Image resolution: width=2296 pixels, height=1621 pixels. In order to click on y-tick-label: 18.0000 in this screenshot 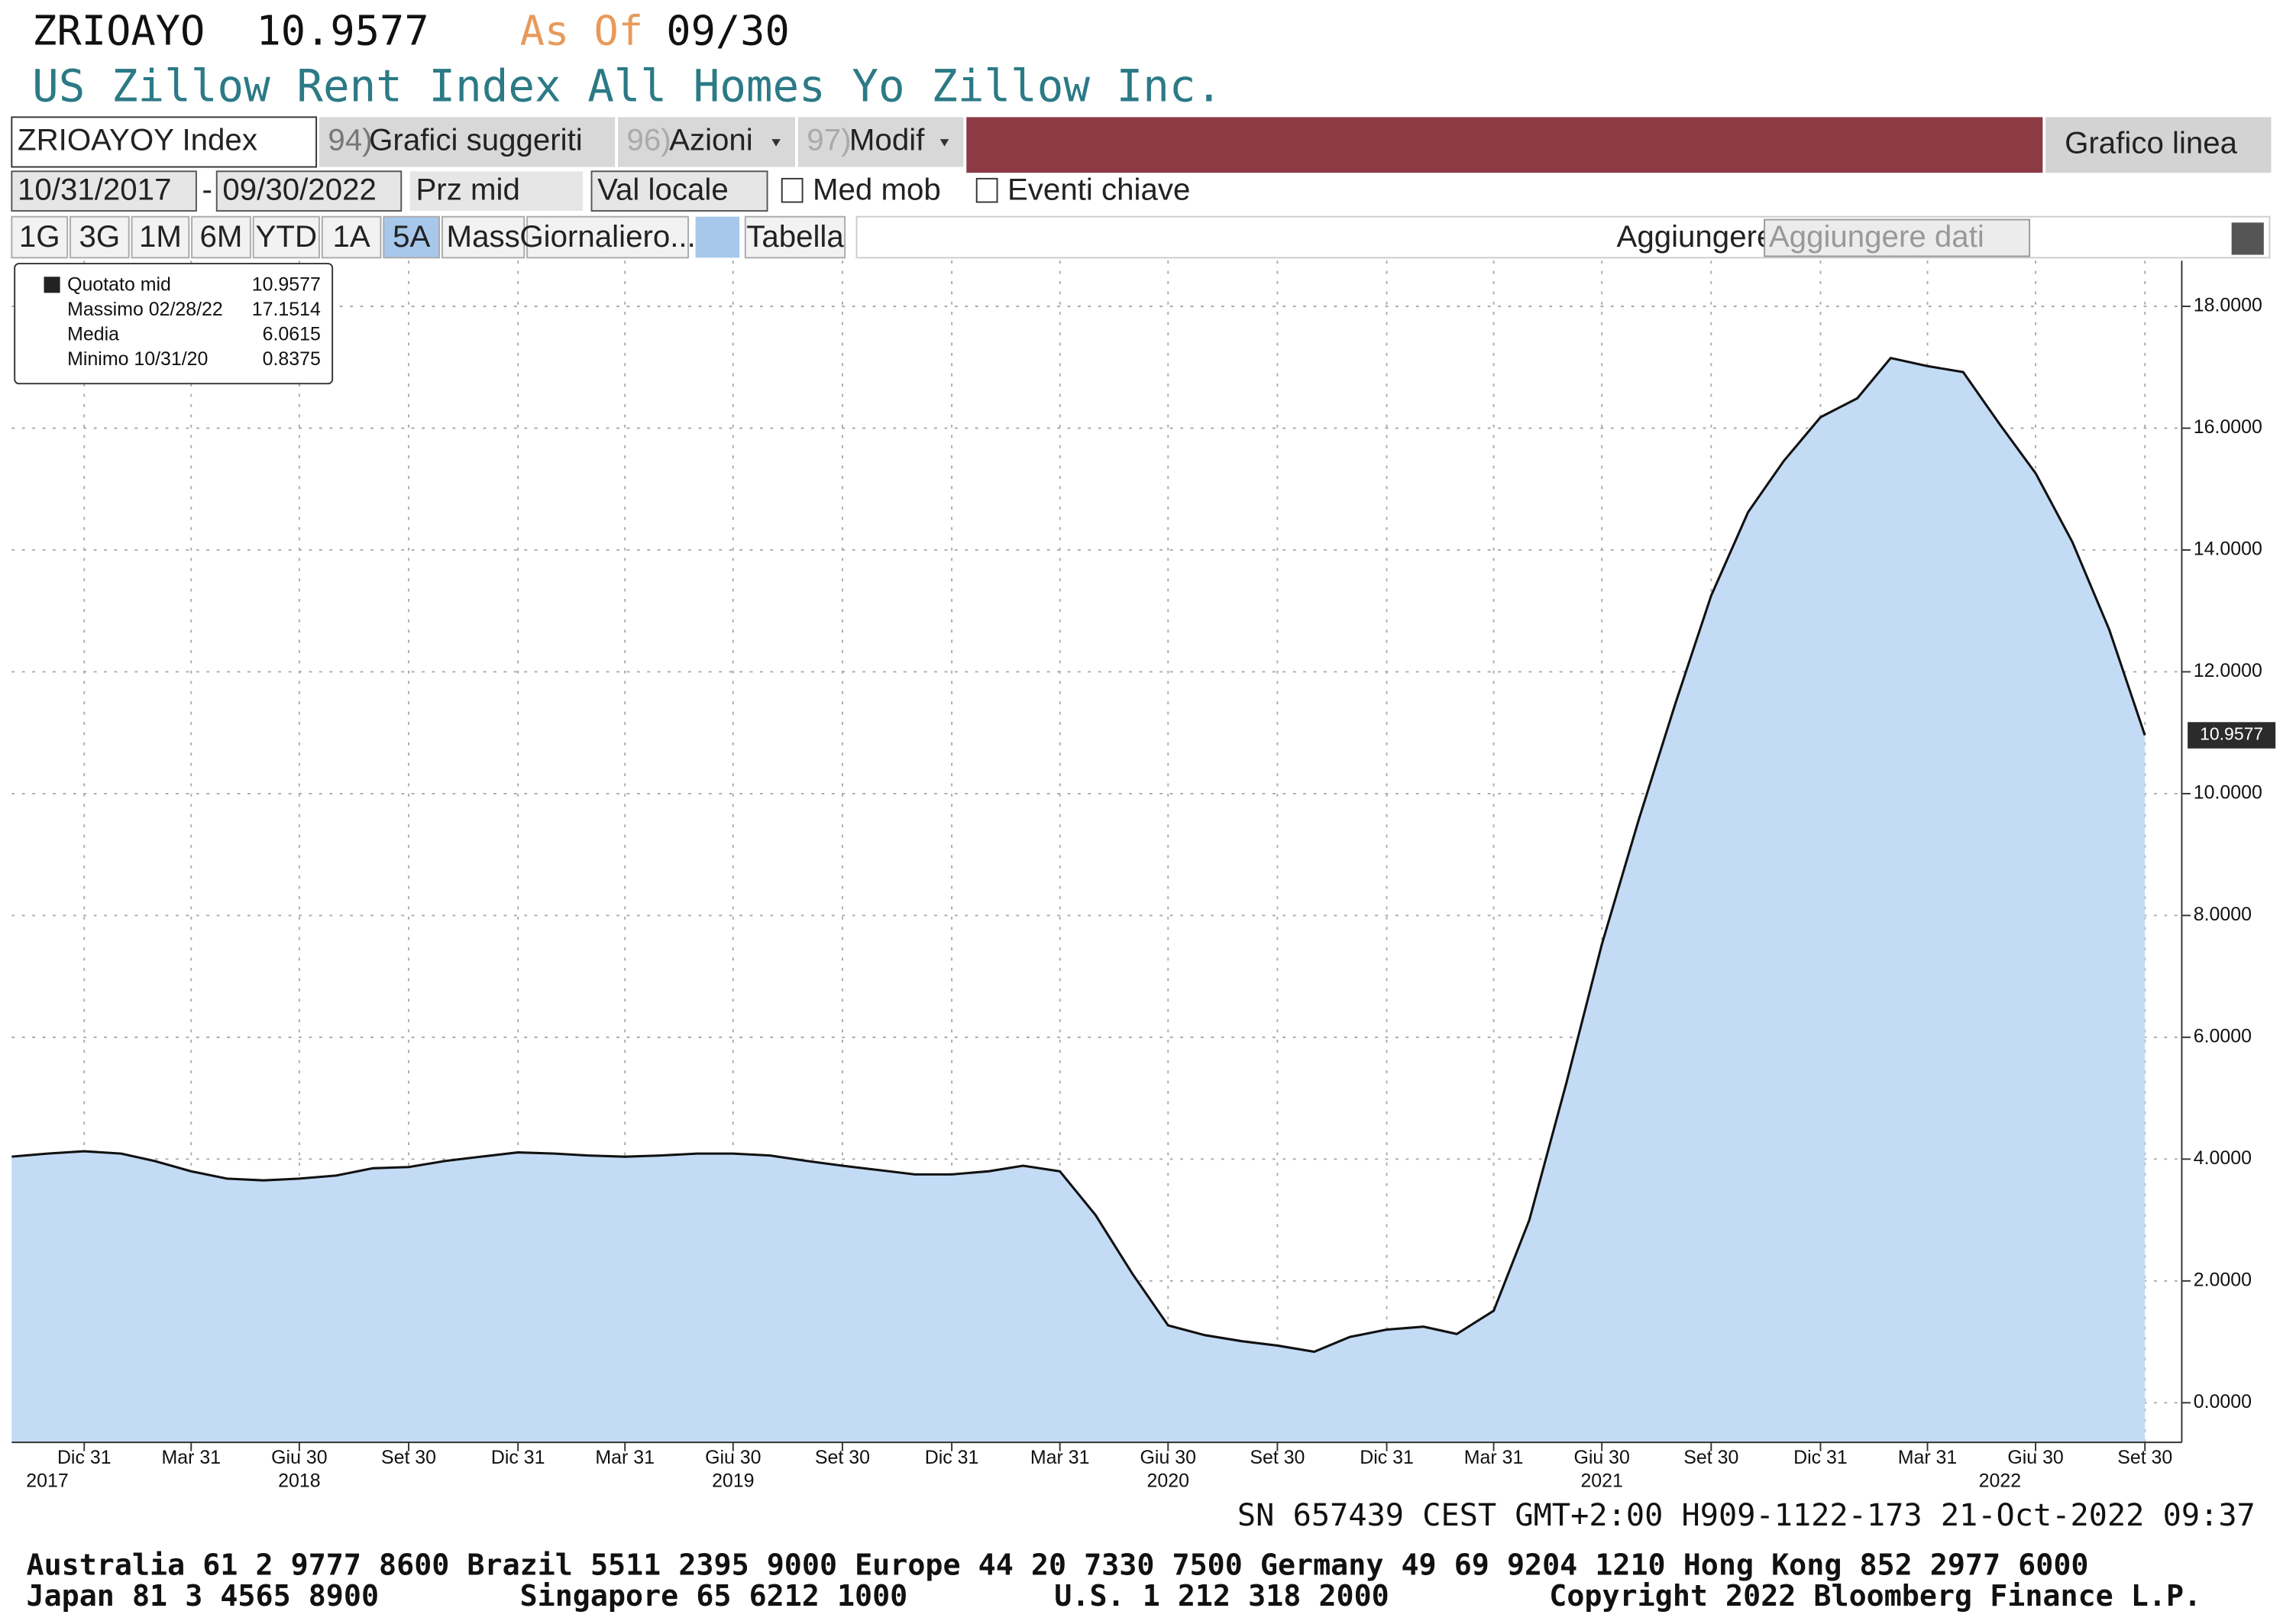, I will do `click(2228, 305)`.